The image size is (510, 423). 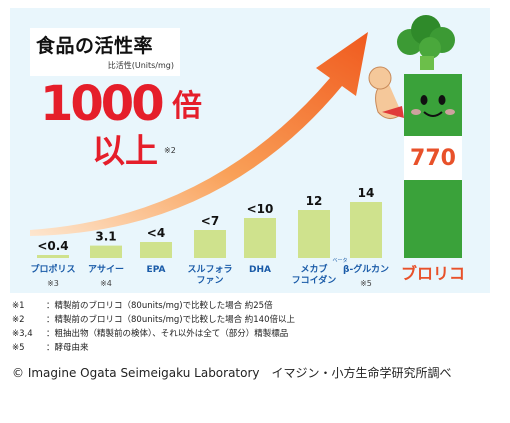 I want to click on footnote-mark: ※5, so click(x=18, y=348).